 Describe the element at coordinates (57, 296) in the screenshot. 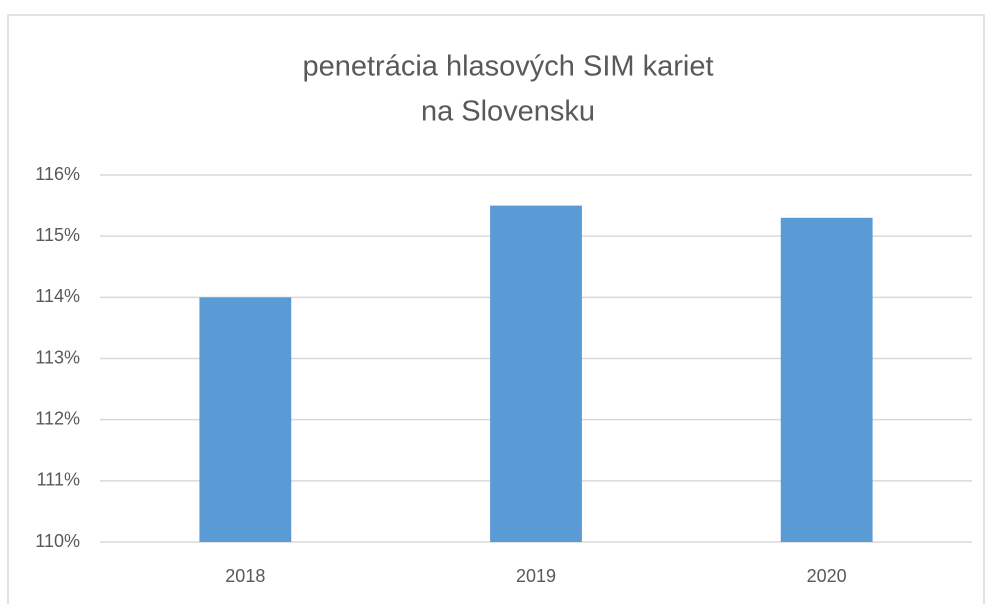

I see `y-tick-label: 114%` at that location.